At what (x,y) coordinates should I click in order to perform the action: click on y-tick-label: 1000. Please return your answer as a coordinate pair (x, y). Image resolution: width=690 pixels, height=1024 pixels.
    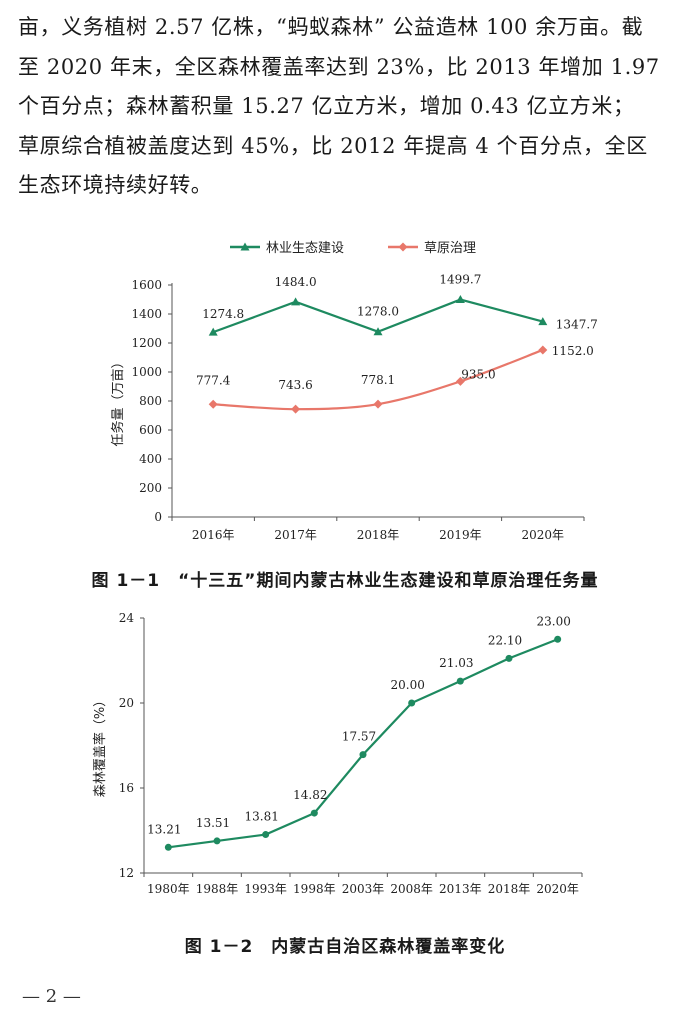
    Looking at the image, I should click on (146, 372).